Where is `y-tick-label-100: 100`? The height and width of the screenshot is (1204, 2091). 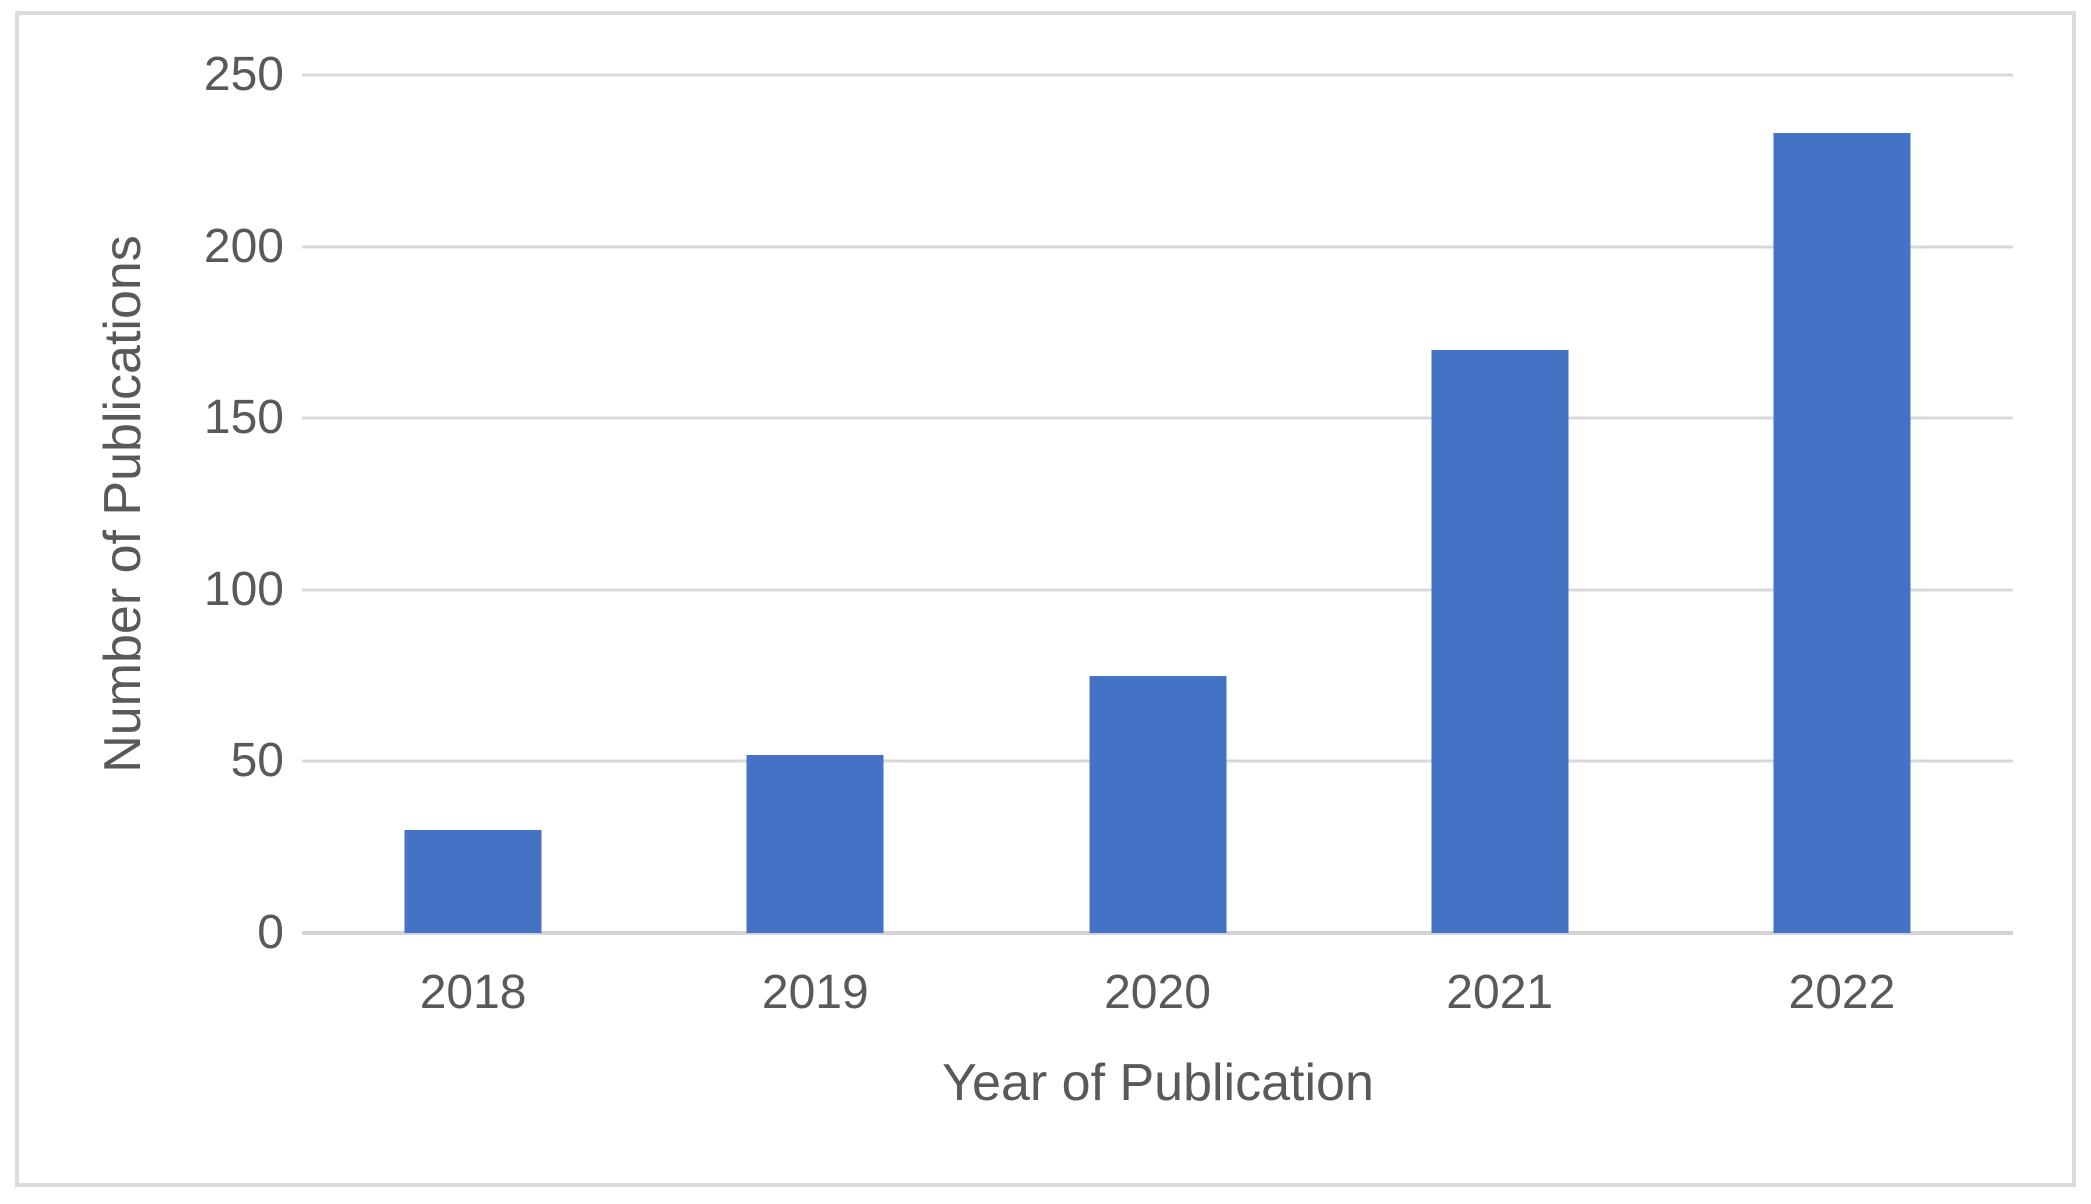
y-tick-label-100: 100 is located at coordinates (243, 589).